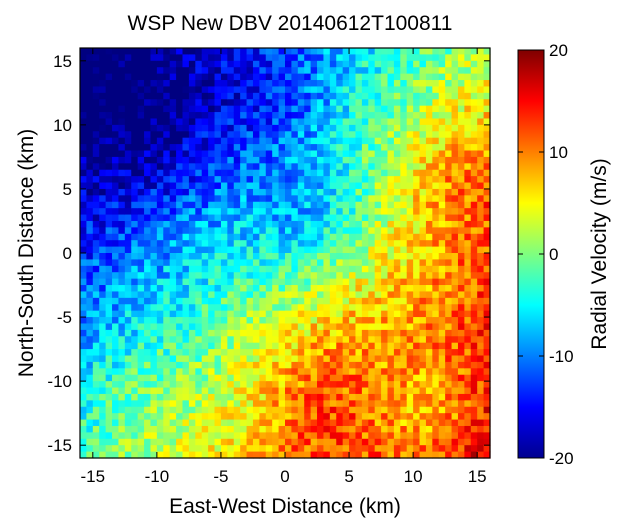 Image resolution: width=624 pixels, height=521 pixels. I want to click on y-tick-label: 15, so click(62, 61).